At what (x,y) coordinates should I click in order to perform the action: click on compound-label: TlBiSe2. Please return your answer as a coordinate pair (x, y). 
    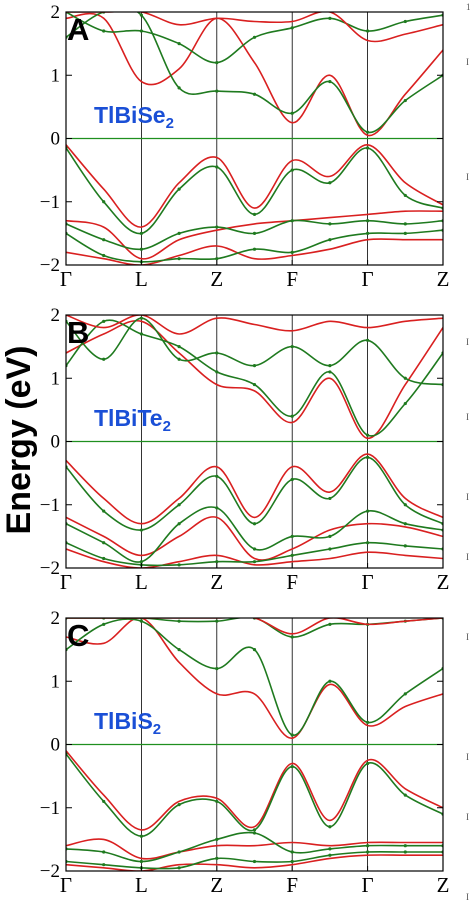
    Looking at the image, I should click on (134, 117).